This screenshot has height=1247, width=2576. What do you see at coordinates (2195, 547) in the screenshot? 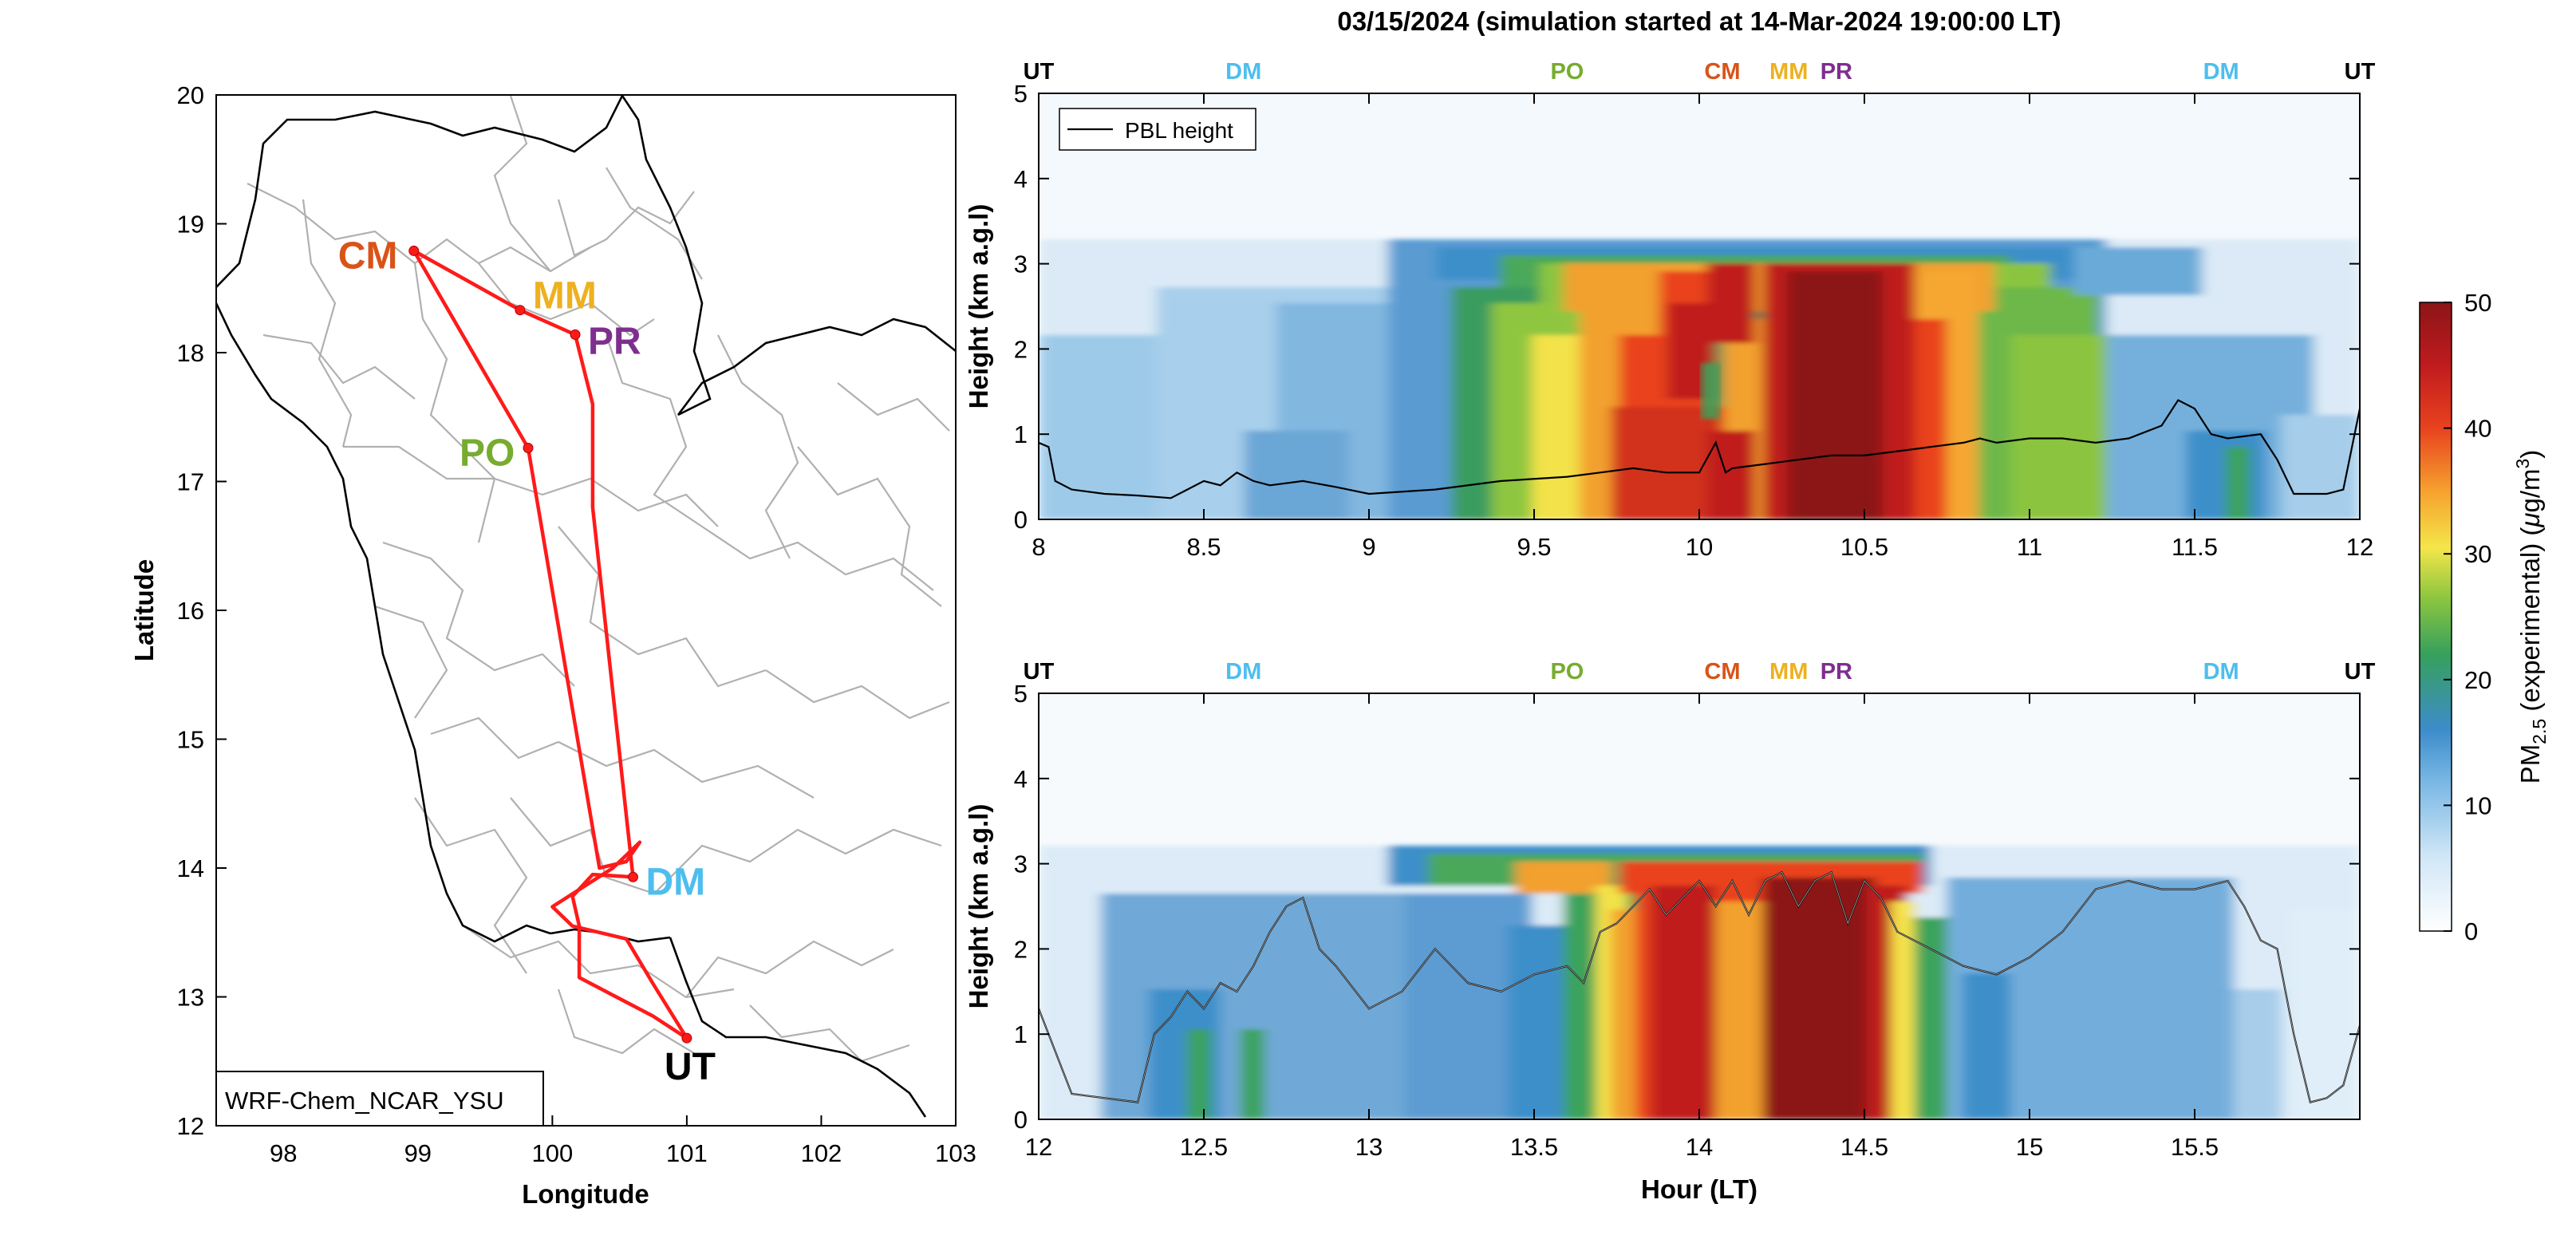
I see `x-tick-label: 11.5` at bounding box center [2195, 547].